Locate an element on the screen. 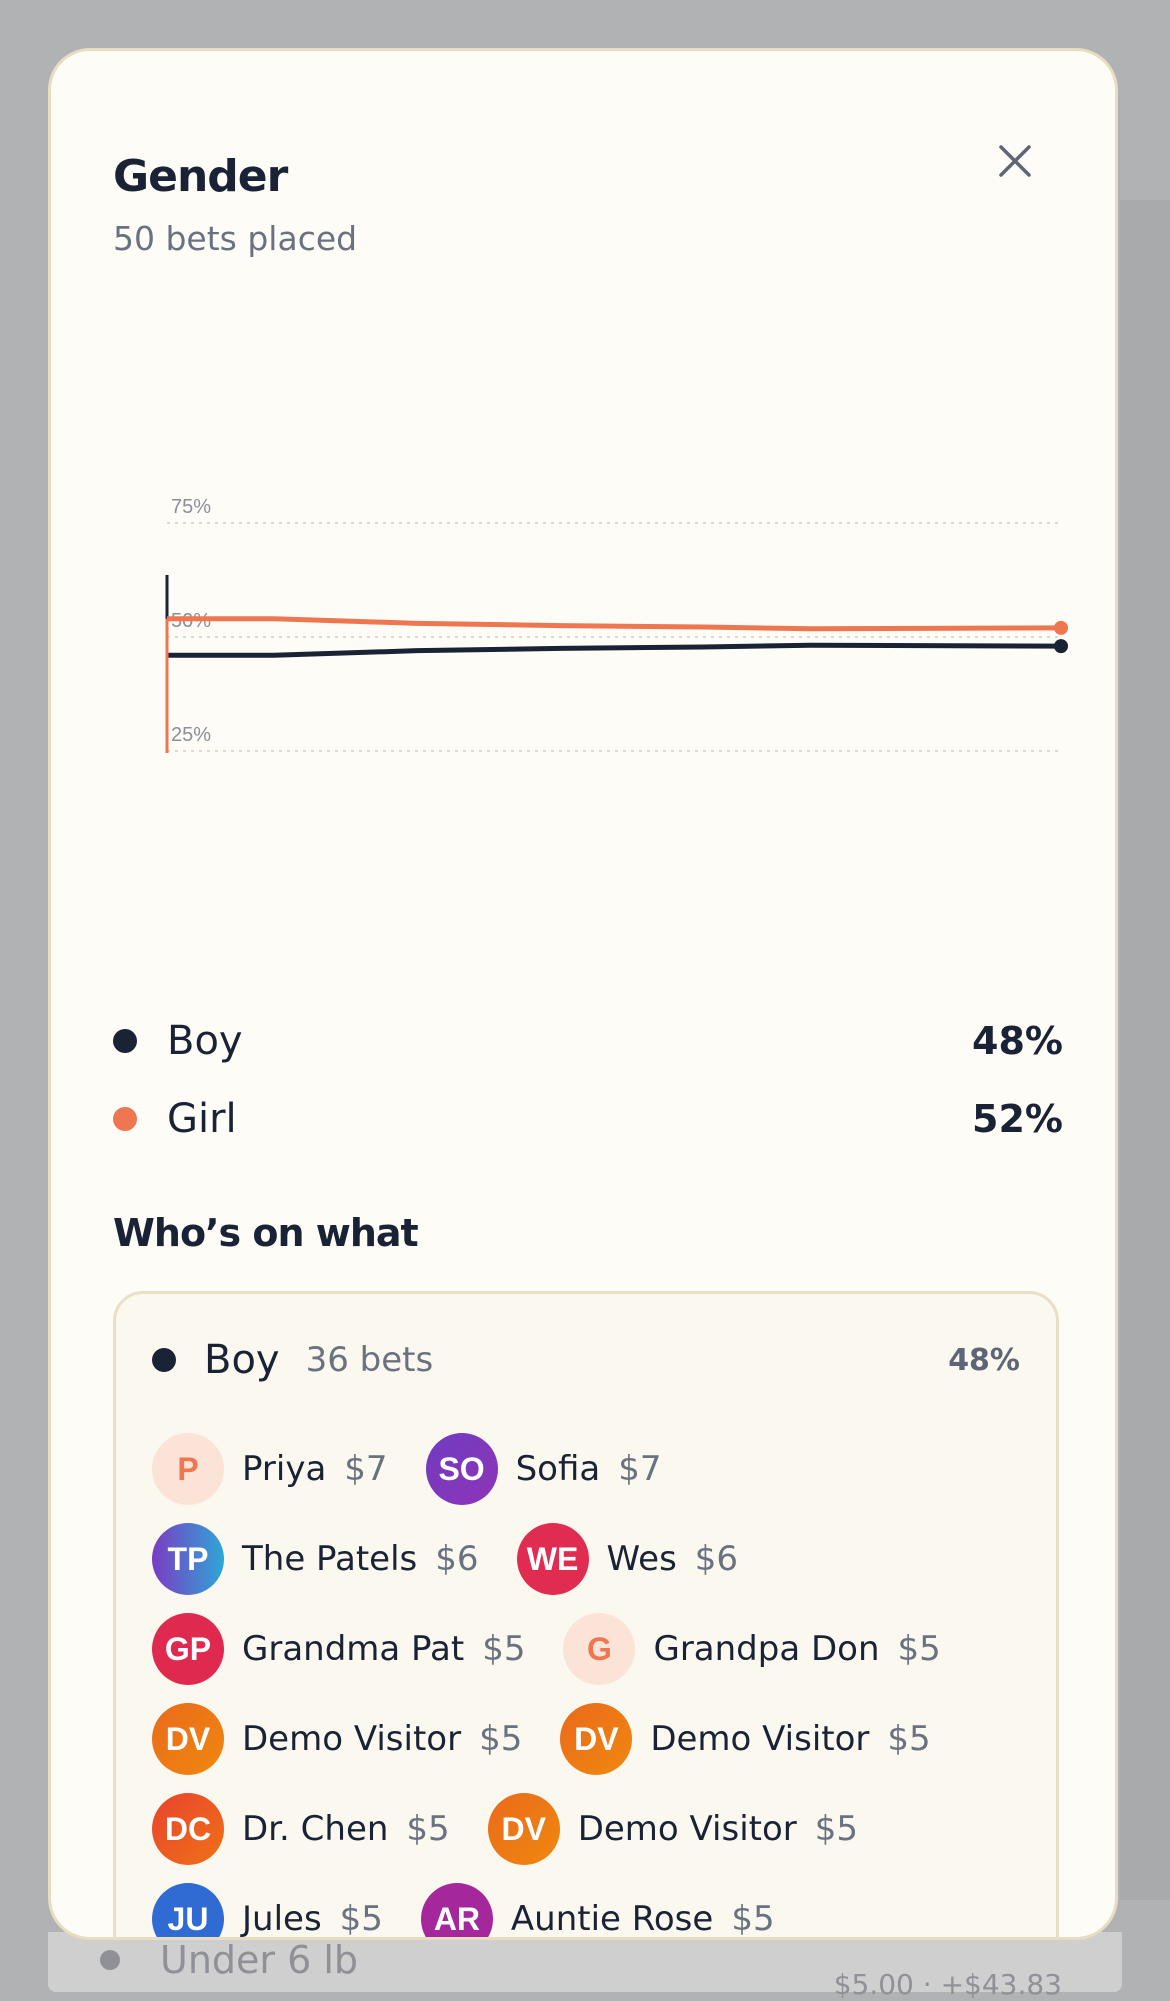 This screenshot has height=2001, width=1170. bettor-name: Wes is located at coordinates (641, 1559).